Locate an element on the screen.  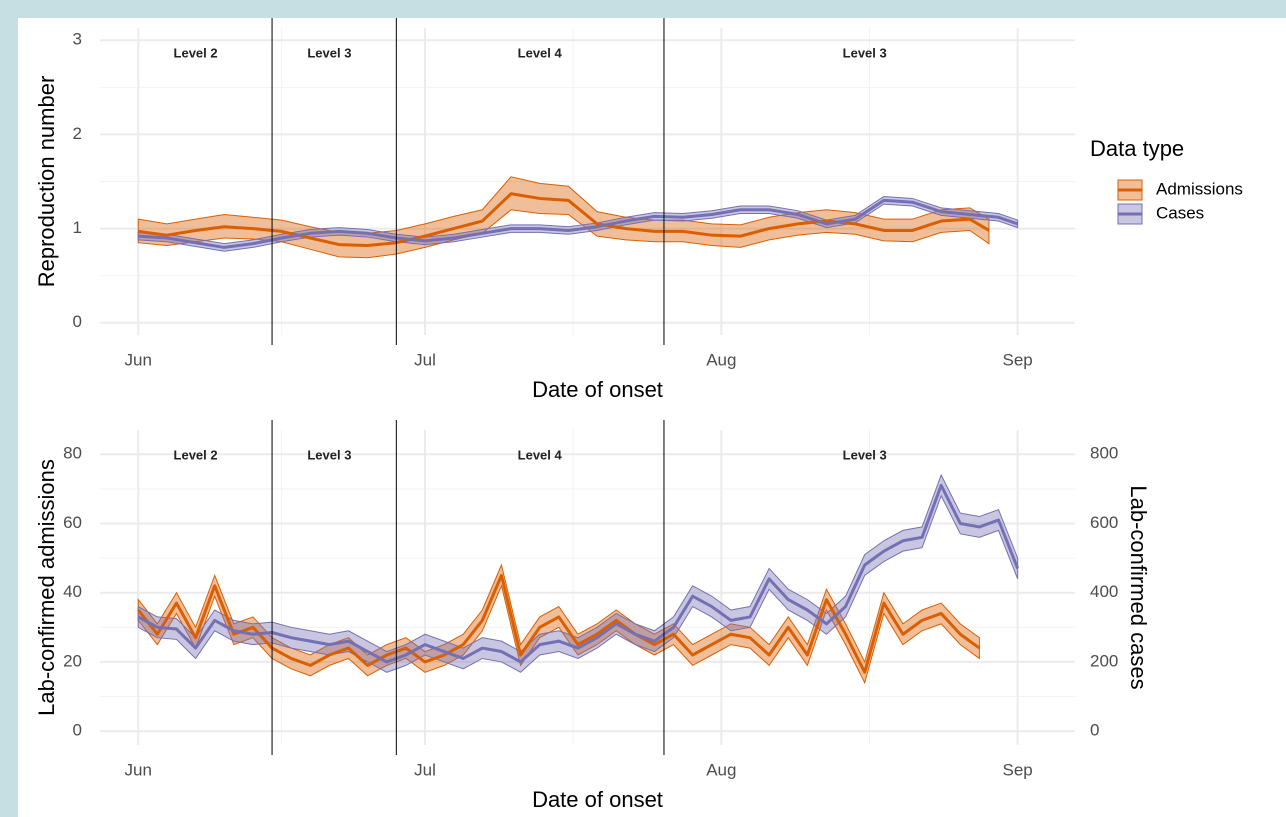
y-tick-label: 1 is located at coordinates (77, 227).